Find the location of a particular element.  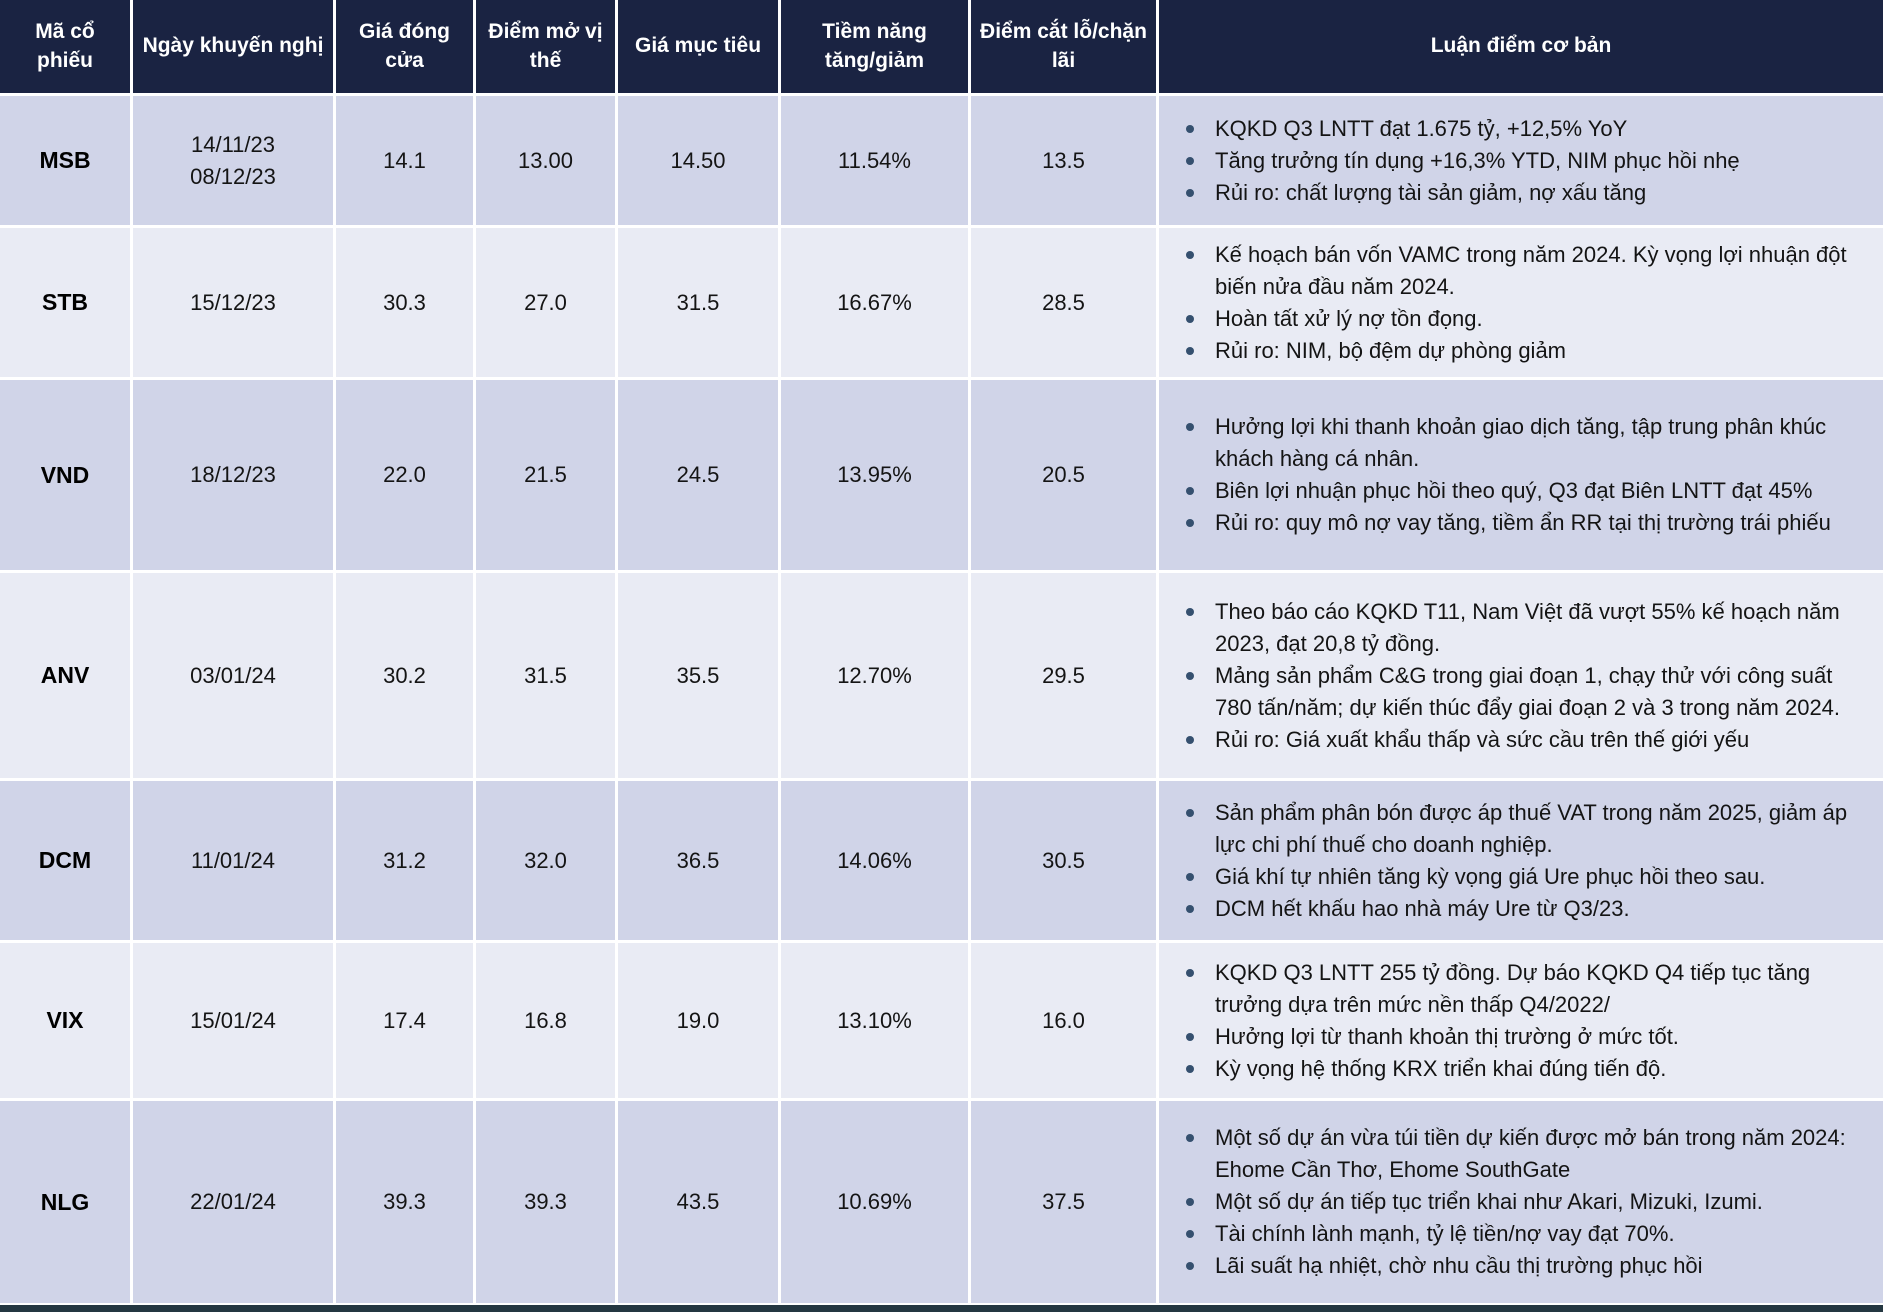

closing-price-cell: 31.2 is located at coordinates (404, 860).